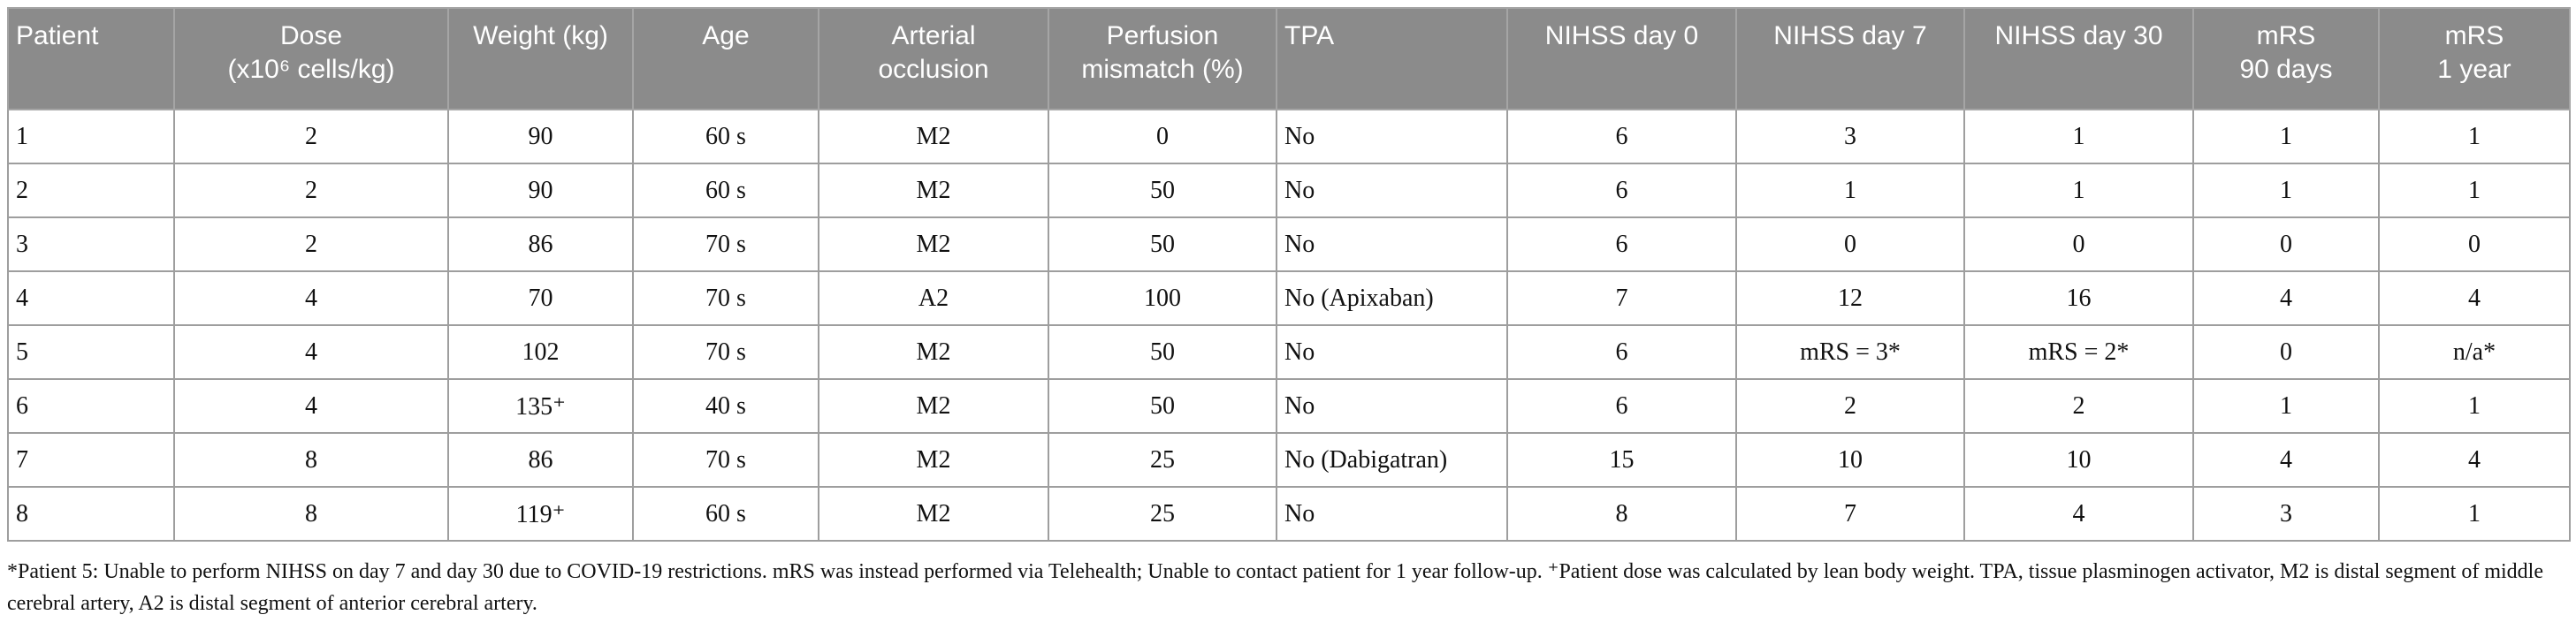 This screenshot has width=2576, height=630. I want to click on table-cell: A2, so click(933, 298).